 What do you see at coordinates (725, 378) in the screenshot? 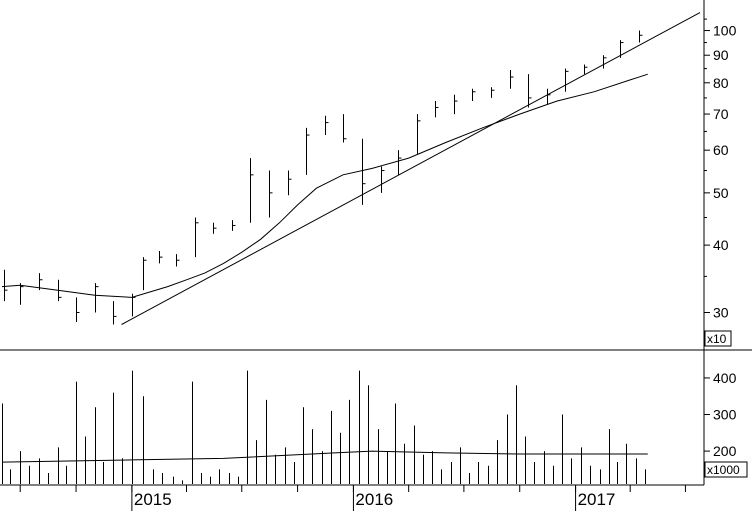
I see `volume-tick-label: 400` at bounding box center [725, 378].